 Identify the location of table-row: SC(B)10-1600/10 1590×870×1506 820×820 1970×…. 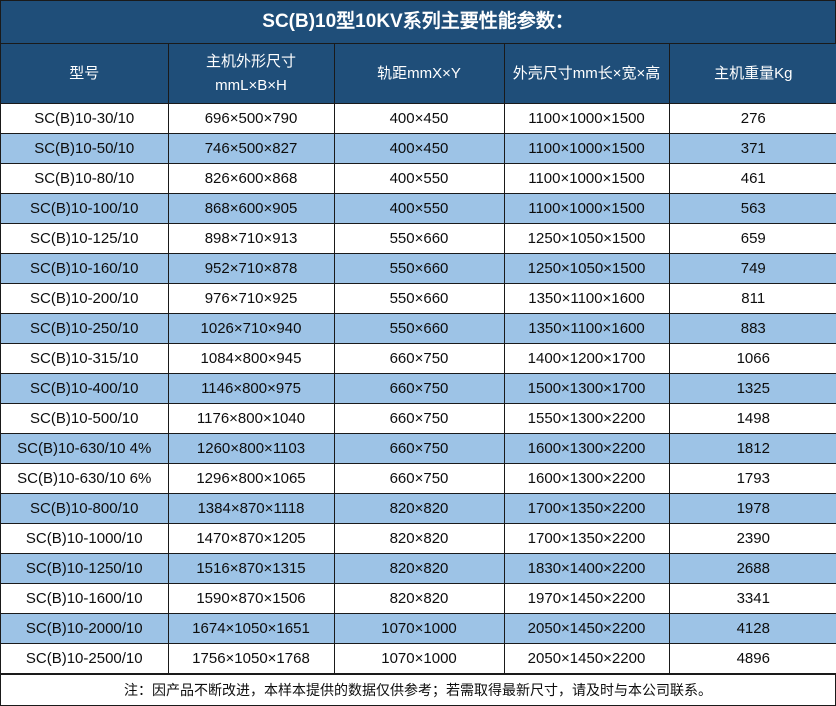
(418, 598).